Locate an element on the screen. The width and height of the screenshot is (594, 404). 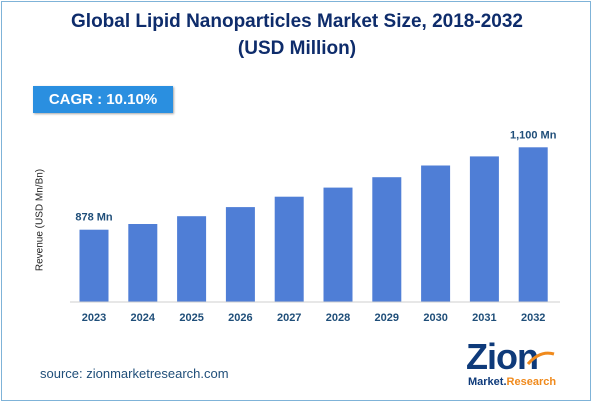
x-tick-2025: 2025 is located at coordinates (191, 318).